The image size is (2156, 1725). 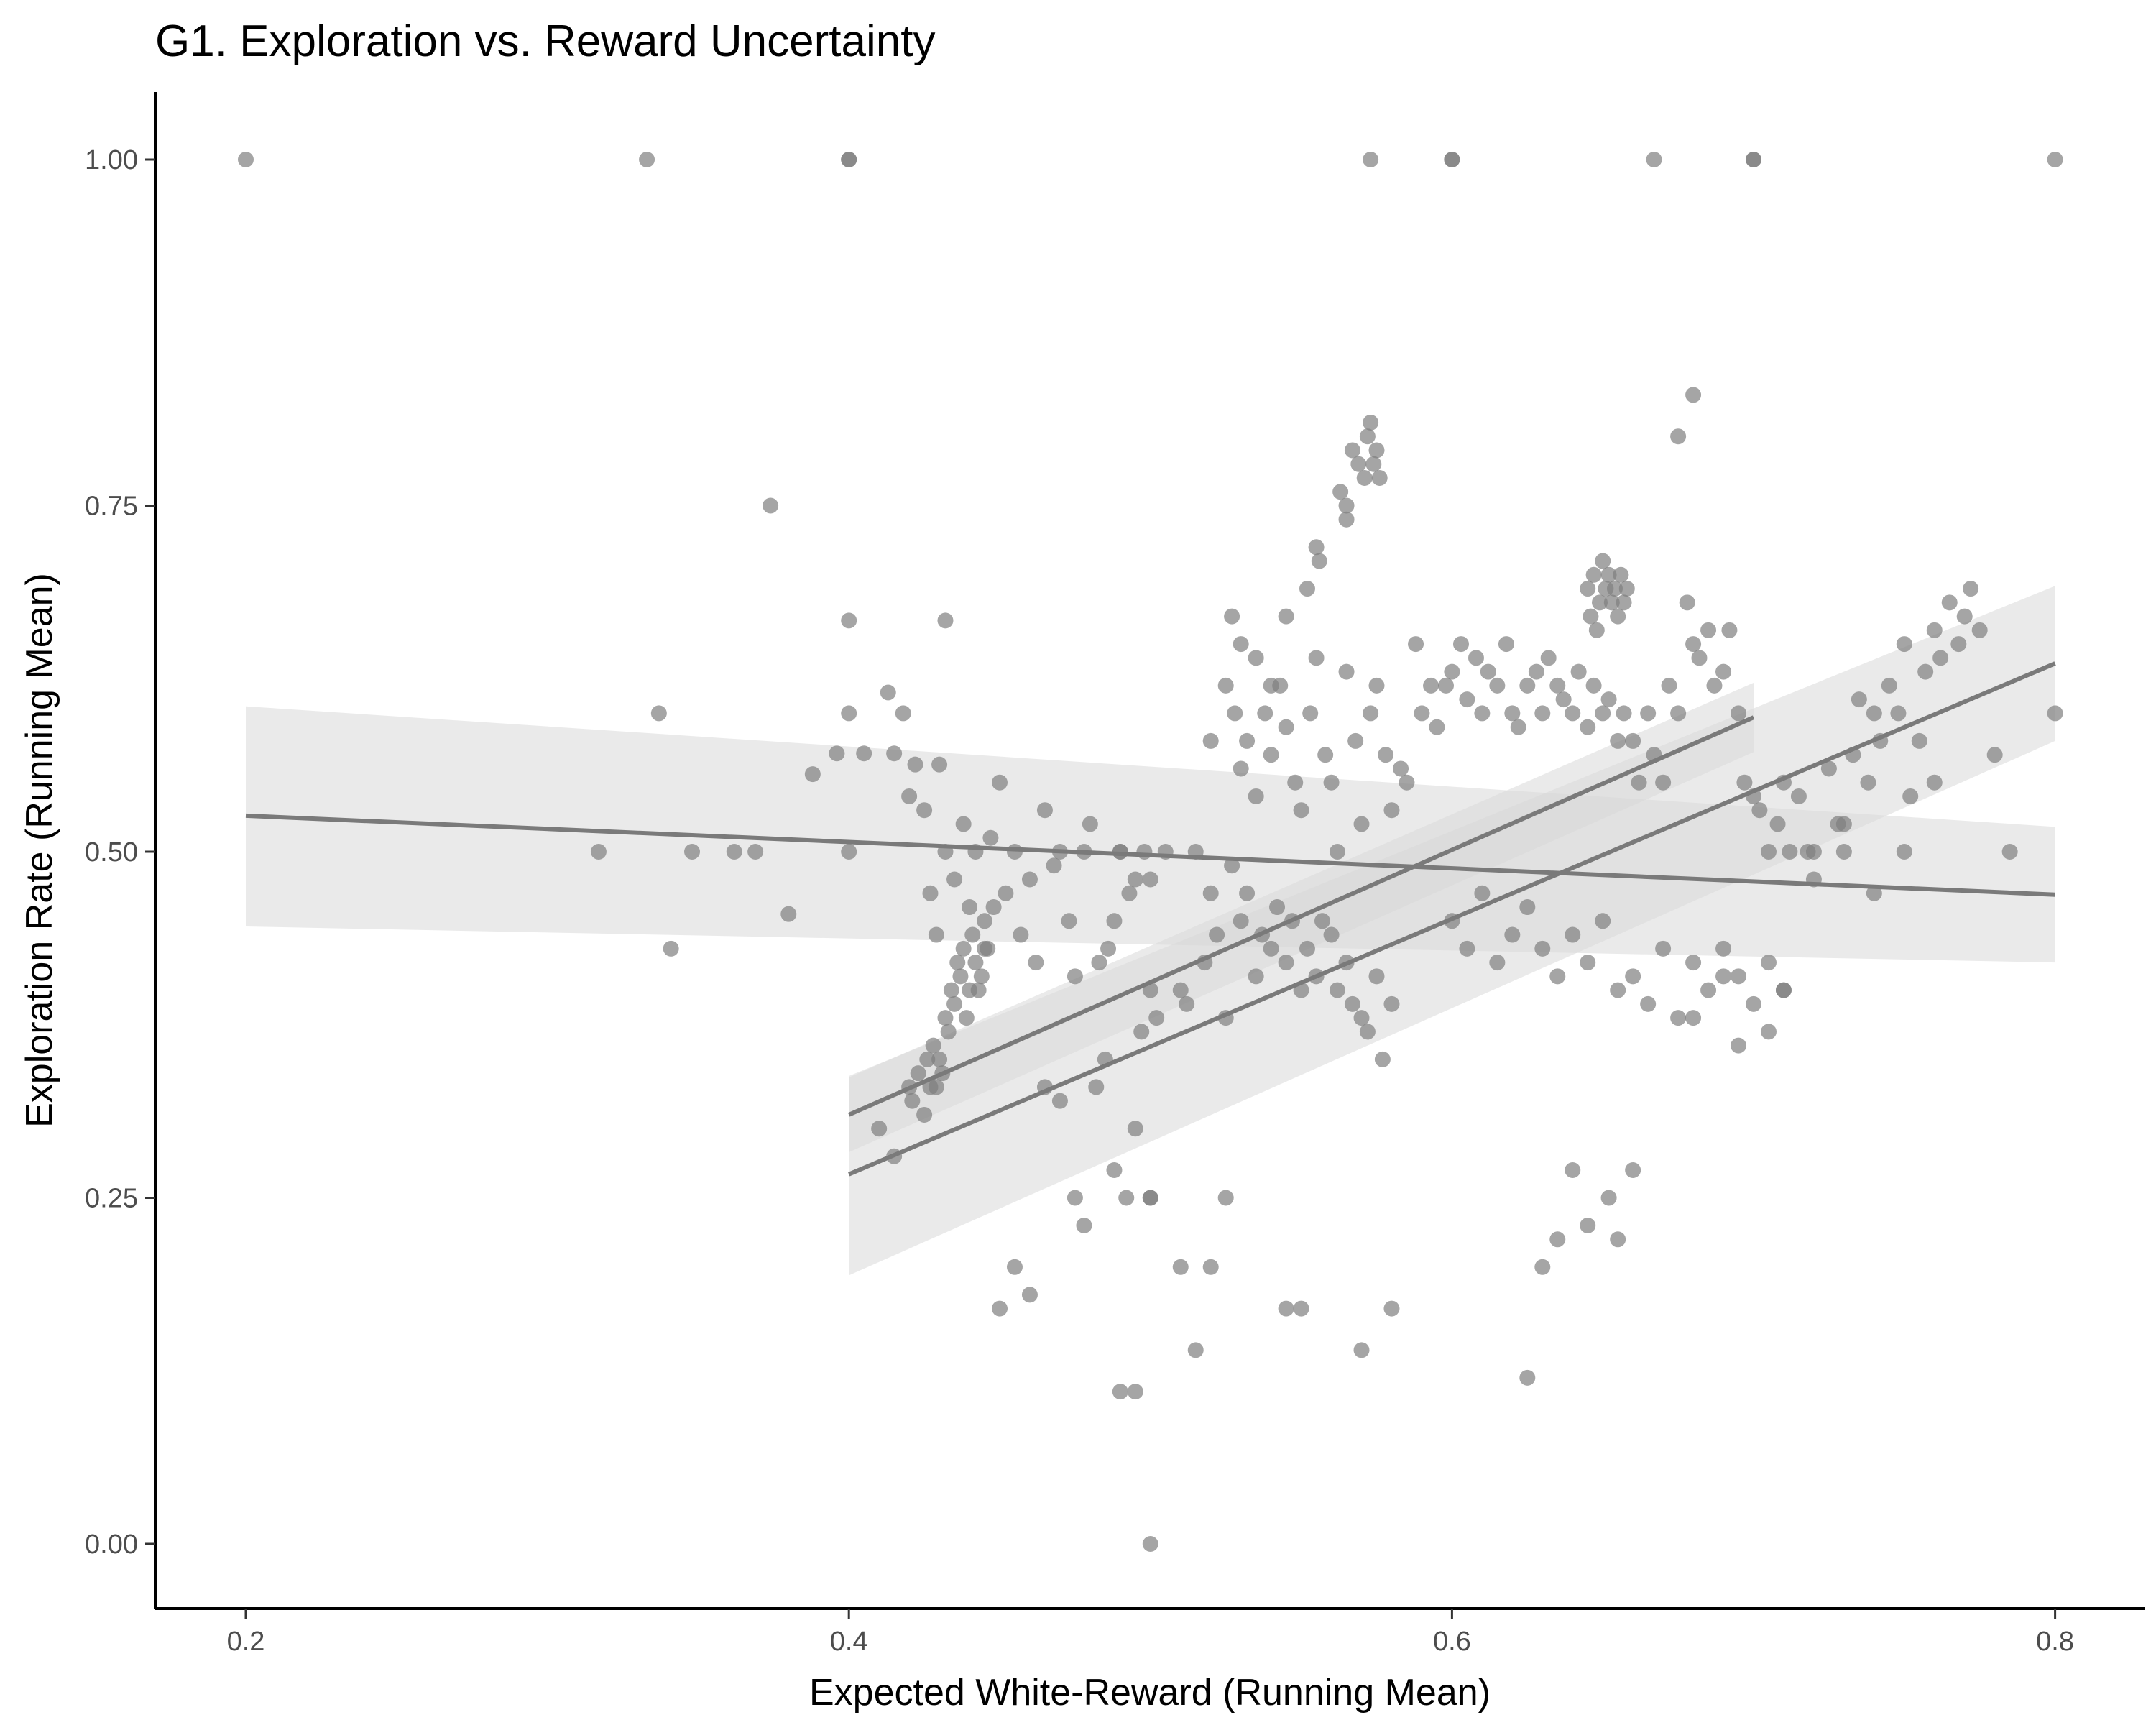 I want to click on chart-title: G1. Exploration vs. Reward Uncertainty, so click(x=545, y=41).